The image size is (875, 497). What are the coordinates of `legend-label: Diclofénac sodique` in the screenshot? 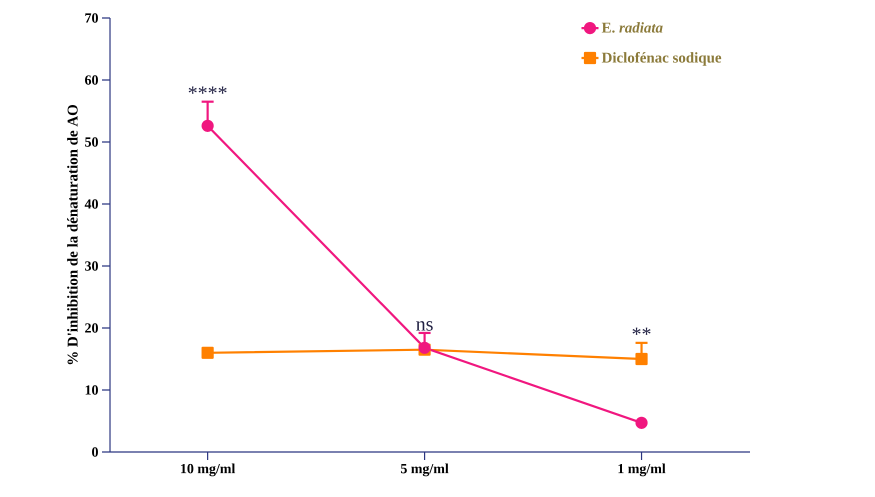 It's located at (662, 59).